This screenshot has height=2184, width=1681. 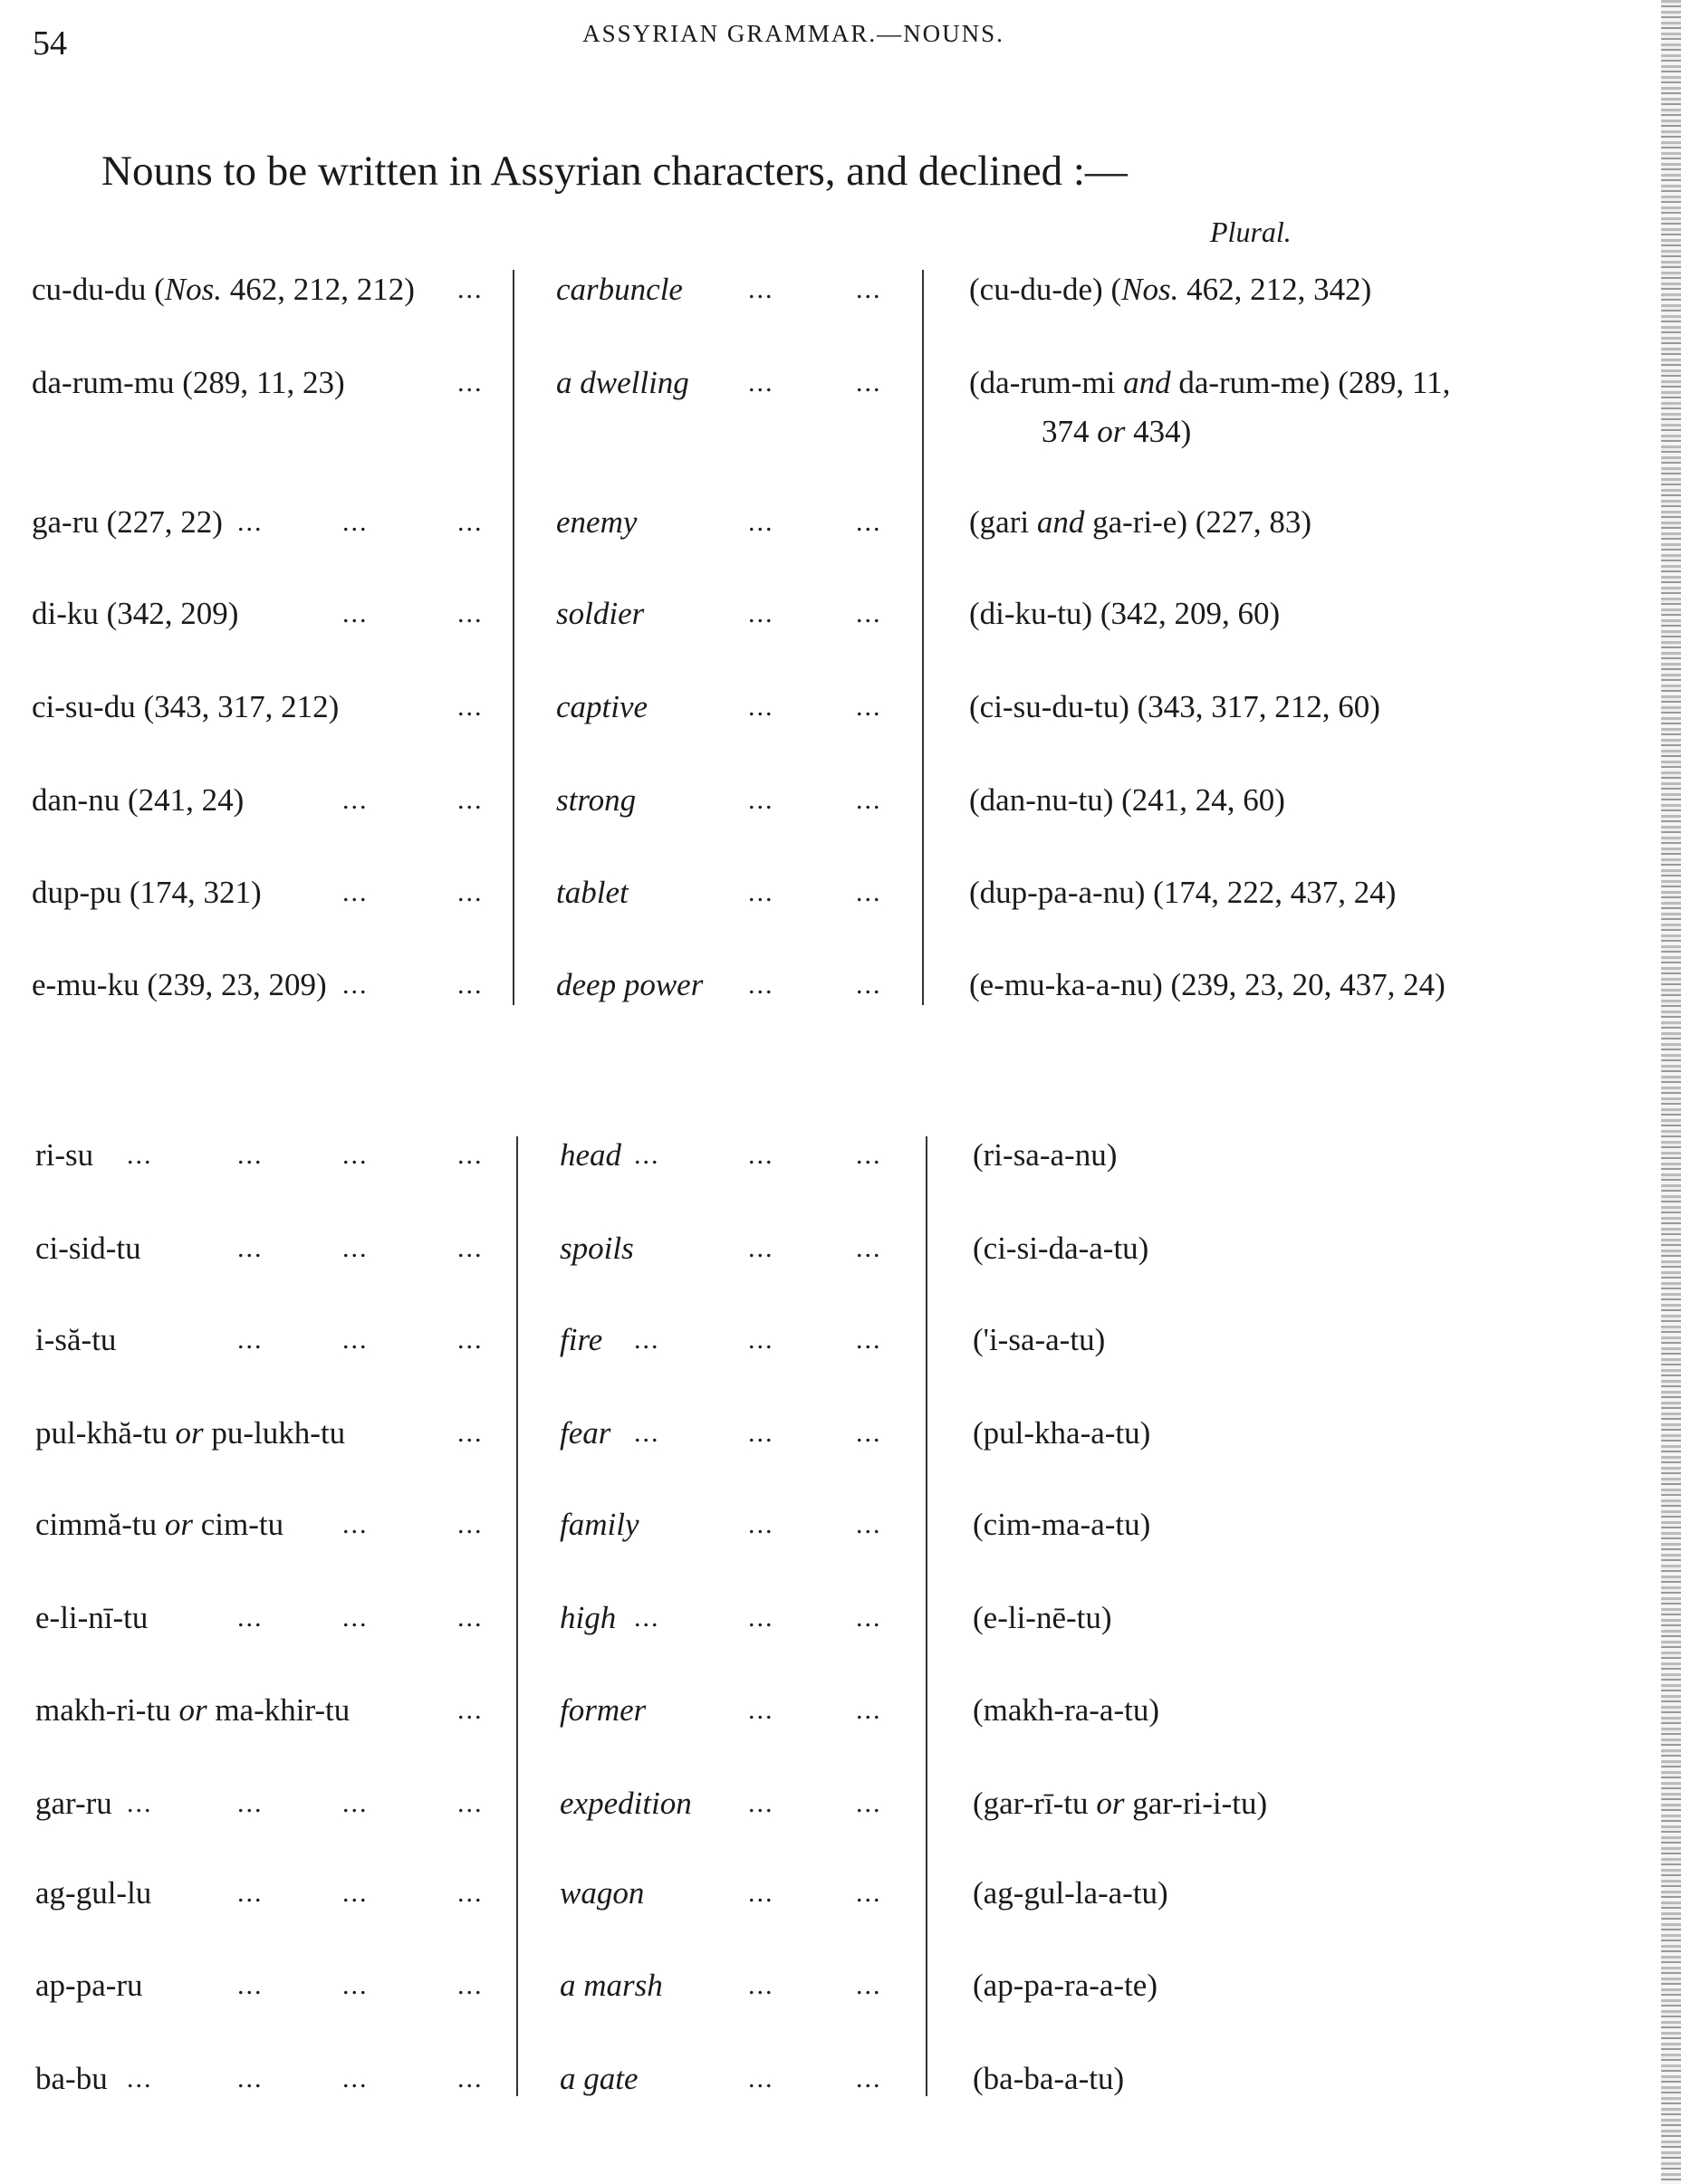 What do you see at coordinates (1046, 1155) in the screenshot?
I see `text: (ri-sa-a-nu)` at bounding box center [1046, 1155].